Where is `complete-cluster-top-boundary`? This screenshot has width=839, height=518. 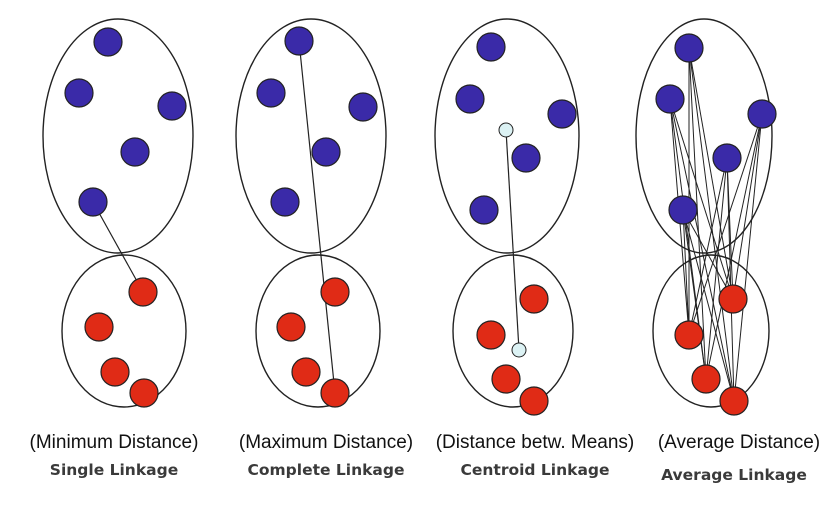 complete-cluster-top-boundary is located at coordinates (311, 136).